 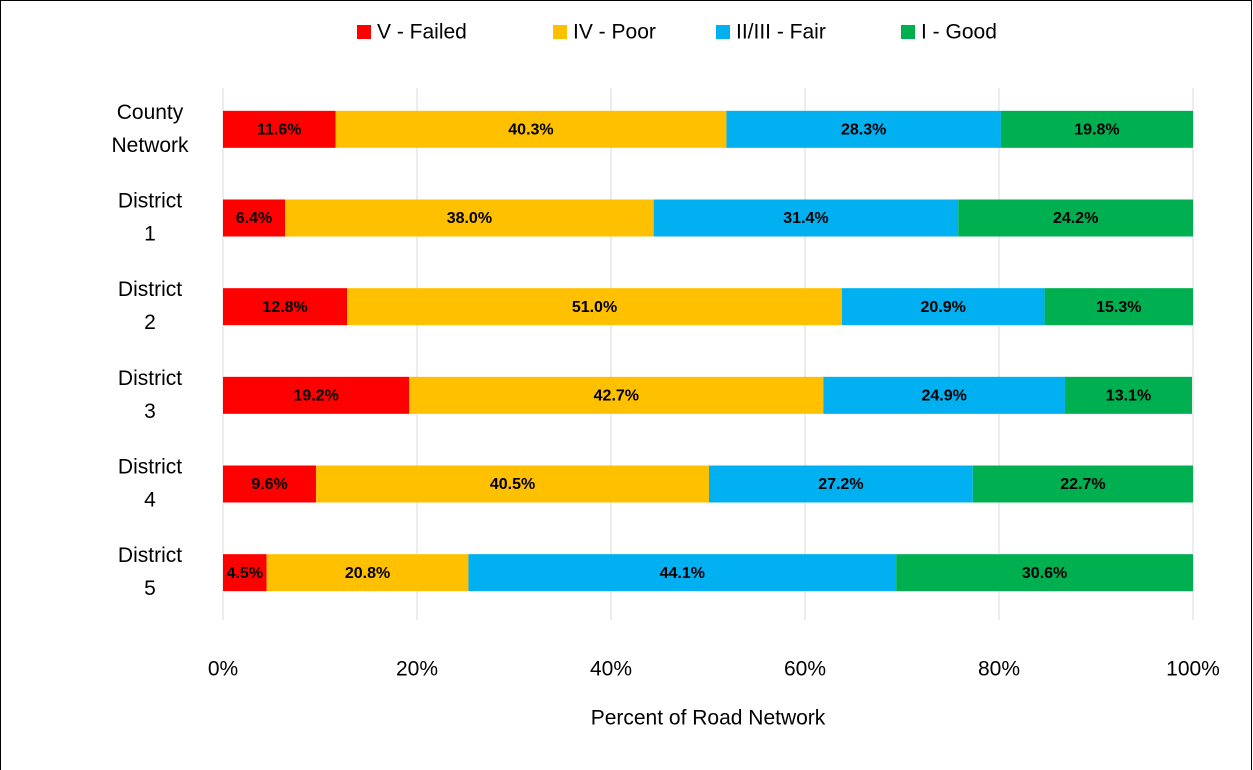 What do you see at coordinates (150, 306) in the screenshot?
I see `y-tick-label: District 2` at bounding box center [150, 306].